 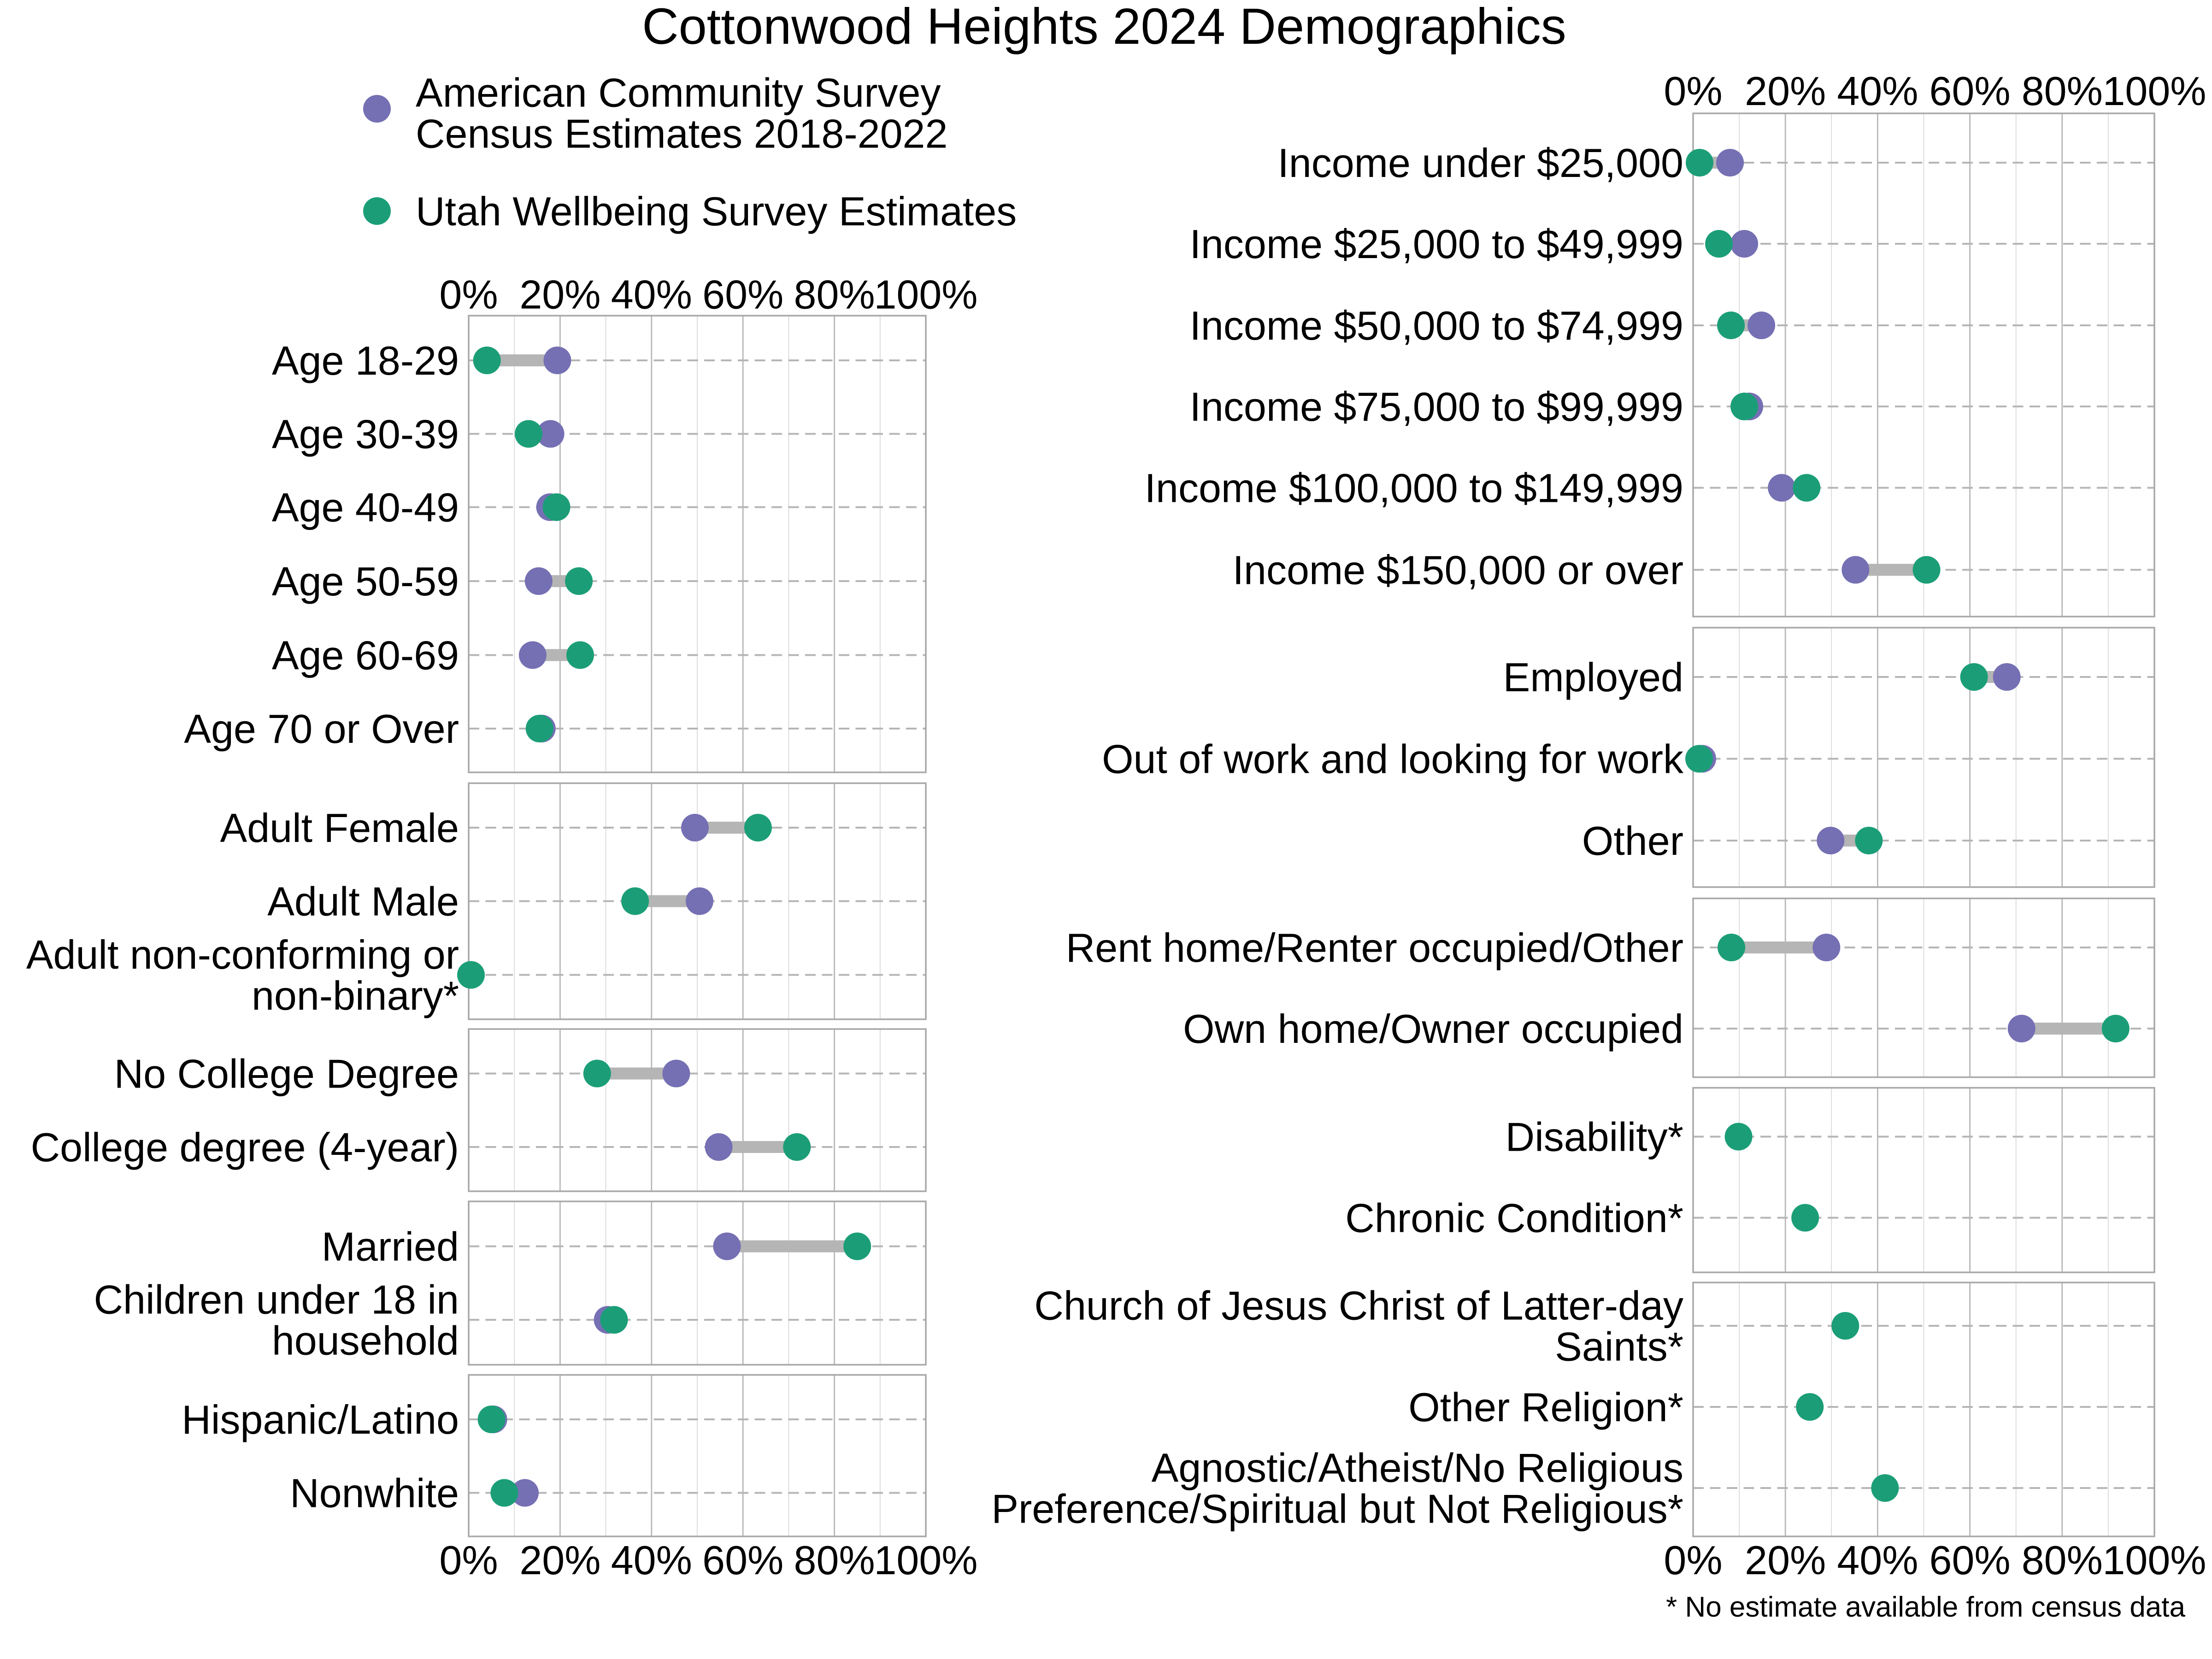 What do you see at coordinates (1436, 406) in the screenshot?
I see `svg-text: Income $75,000 to $99,999` at bounding box center [1436, 406].